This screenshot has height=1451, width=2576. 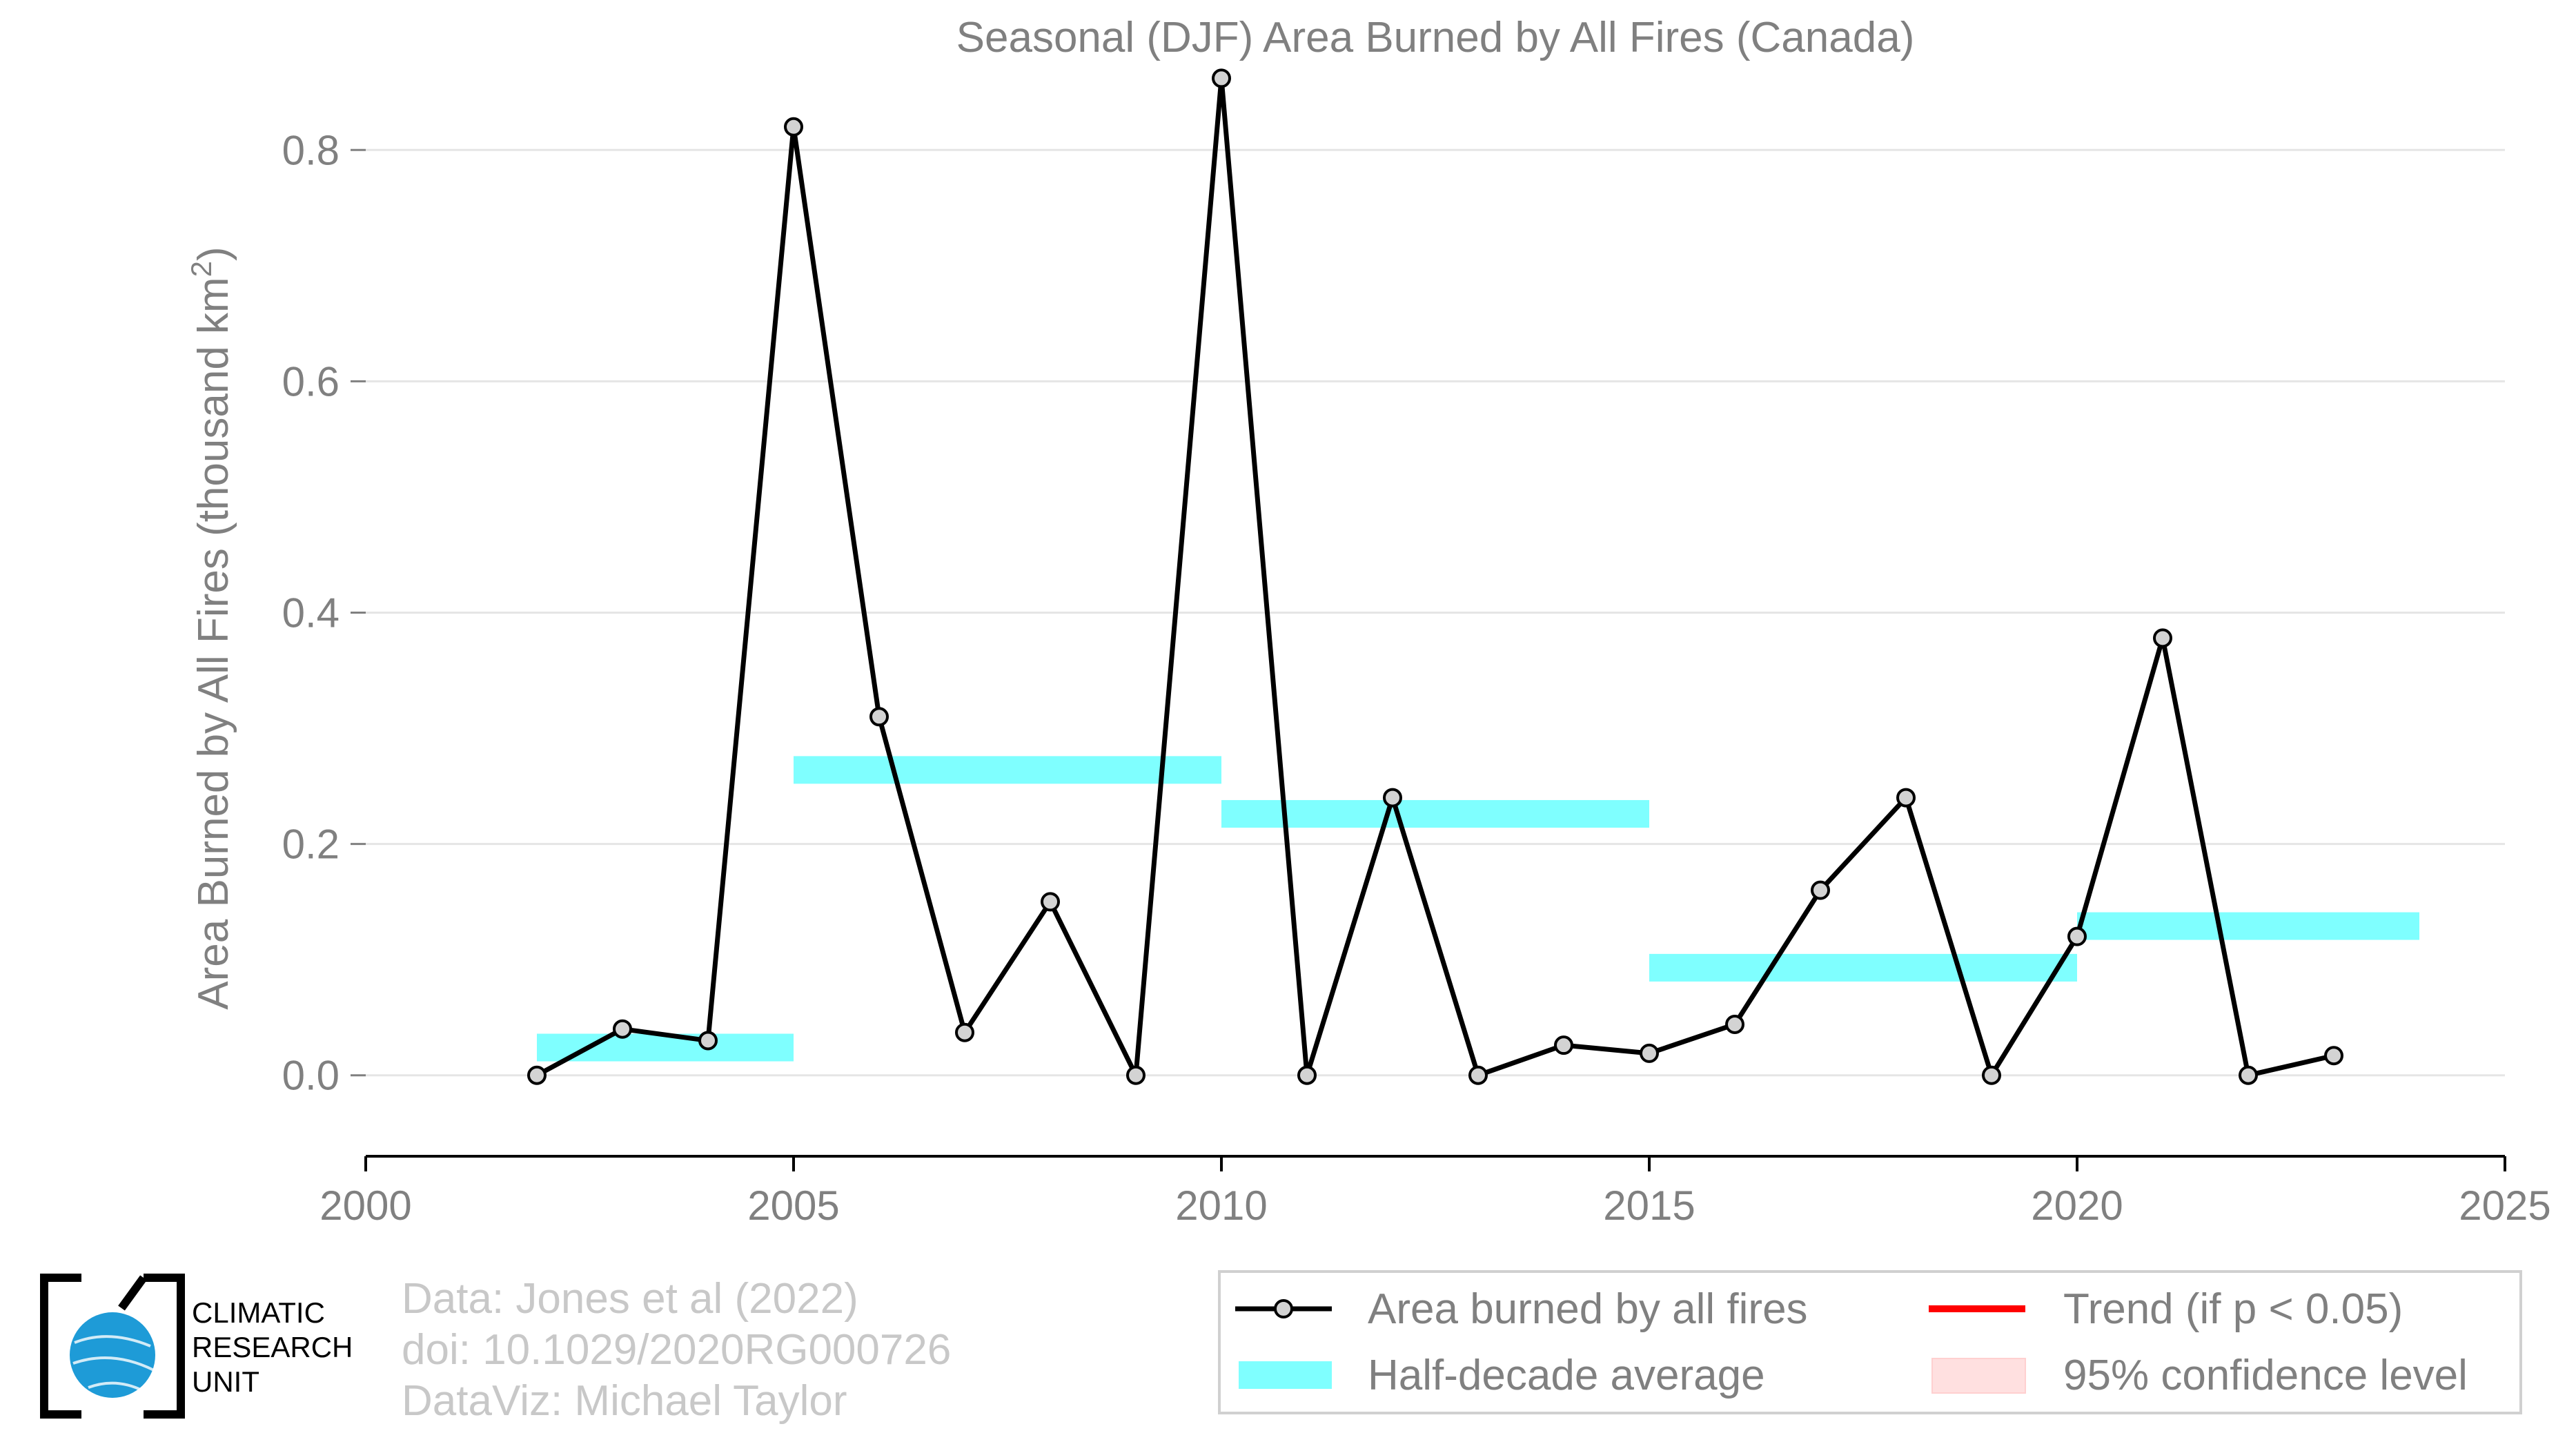 I want to click on credit-line-doi: doi: 10.1029/2020RG000726, so click(x=677, y=1350).